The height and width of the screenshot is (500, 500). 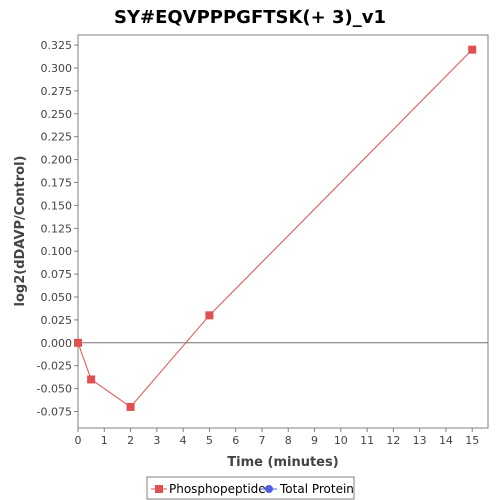 I want to click on x-tick-label: 8, so click(x=288, y=440).